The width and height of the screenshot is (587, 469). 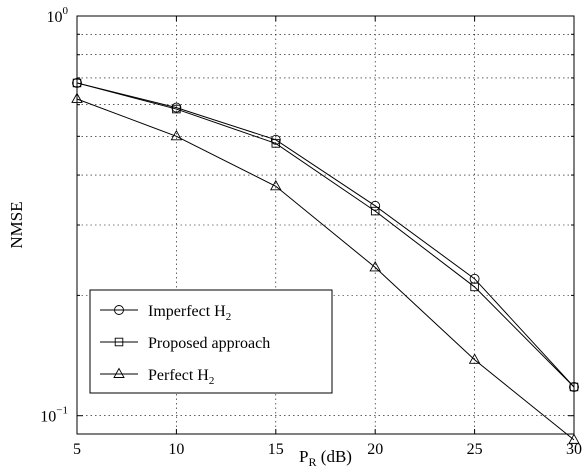 What do you see at coordinates (181, 377) in the screenshot?
I see `legend-label: Perfect H2` at bounding box center [181, 377].